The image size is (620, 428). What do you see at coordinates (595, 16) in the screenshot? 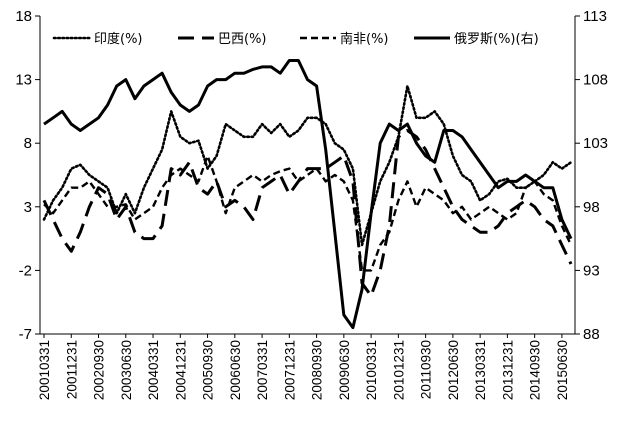
I see `right-tick-label: 113` at bounding box center [595, 16].